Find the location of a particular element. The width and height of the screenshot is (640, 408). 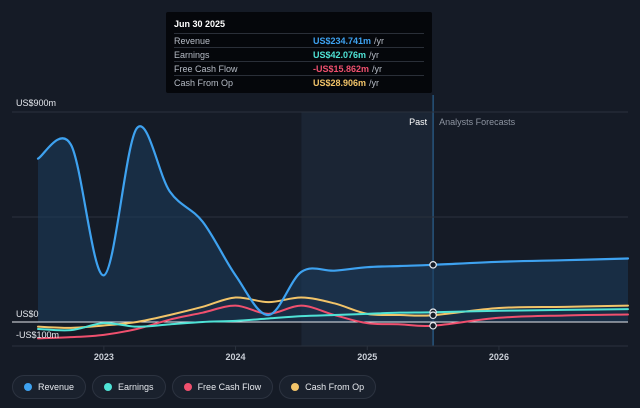

x-tick-label: 2025 is located at coordinates (367, 357).